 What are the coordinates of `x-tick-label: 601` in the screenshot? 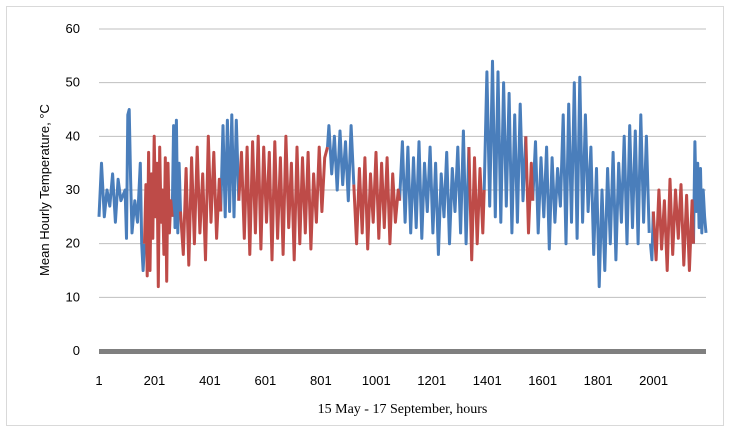 It's located at (266, 380).